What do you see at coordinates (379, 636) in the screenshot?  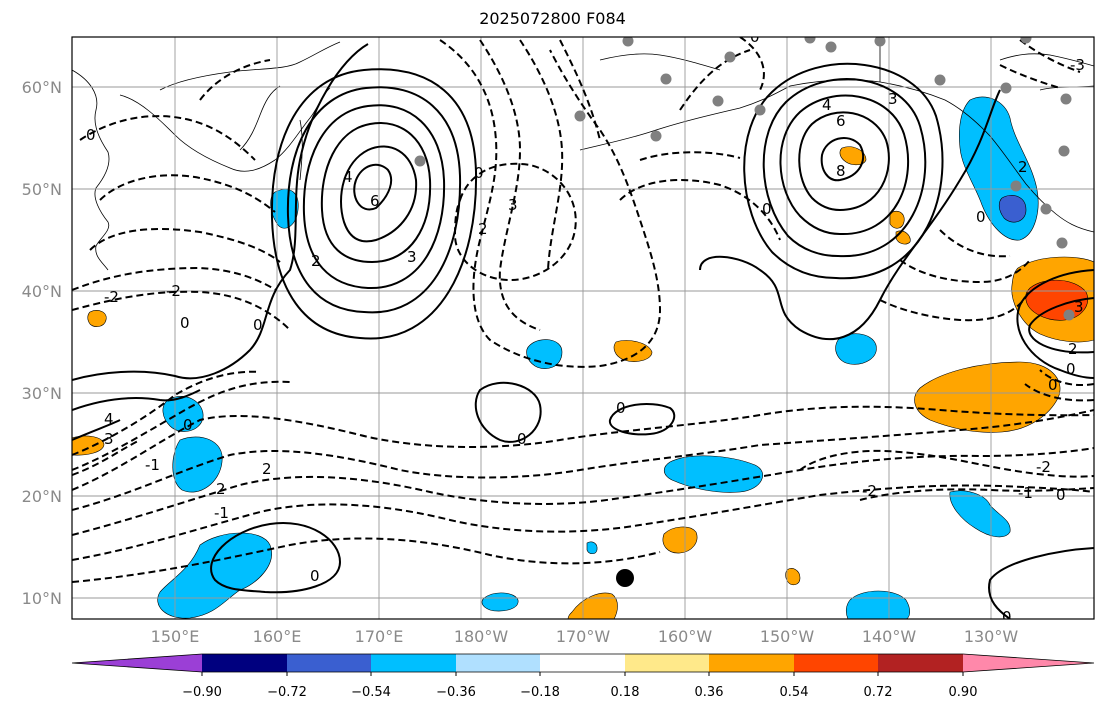 I see `lon-label: 170°E` at bounding box center [379, 636].